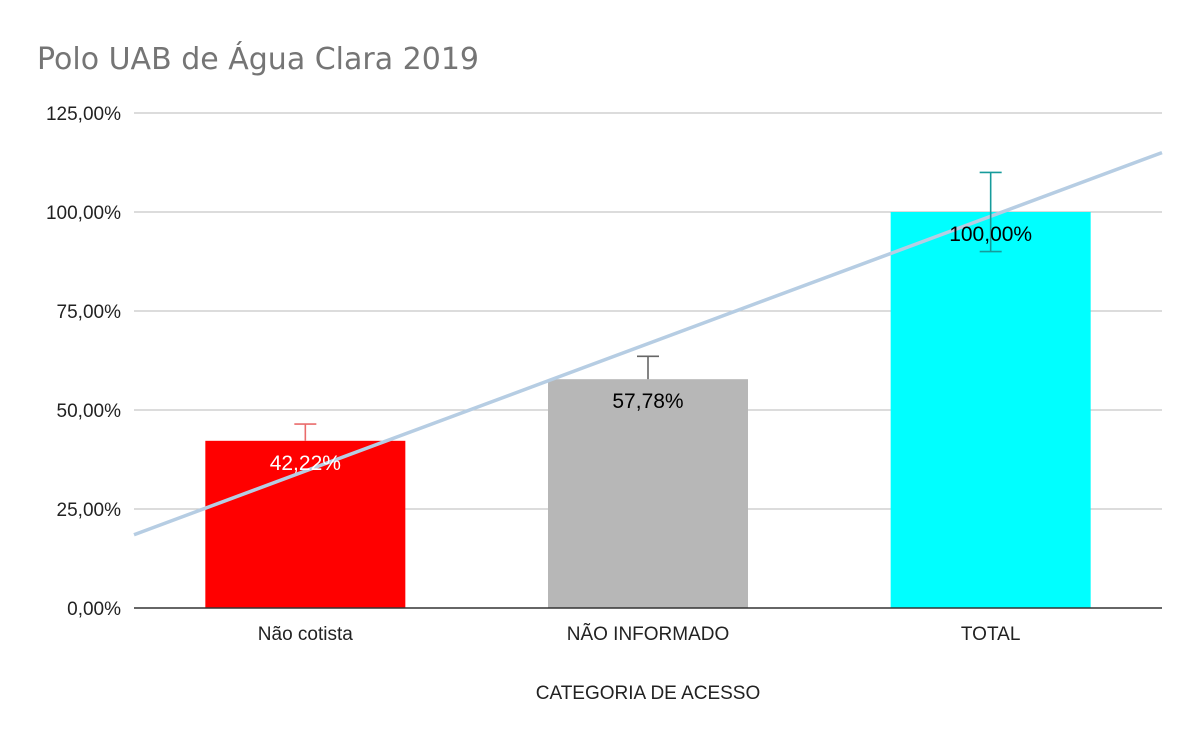 This screenshot has height=742, width=1200. I want to click on y-axis-ticks: 0,00% 25,00% 50,00% 75,00% 100,00% 125,00%, so click(83, 362).